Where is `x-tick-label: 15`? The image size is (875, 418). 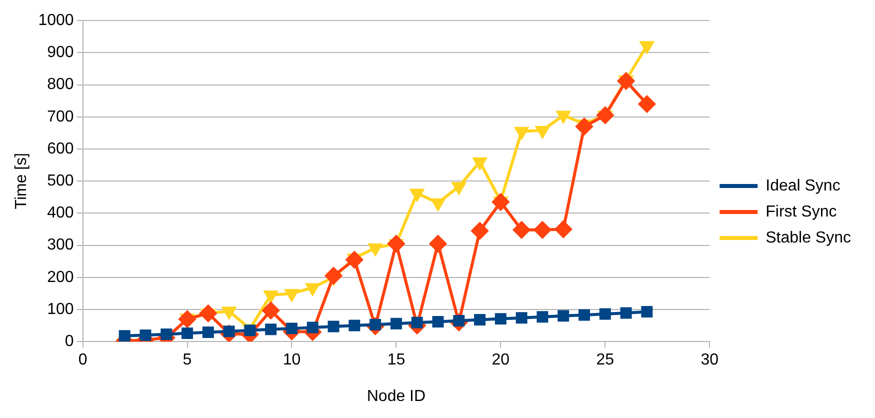
x-tick-label: 15 is located at coordinates (396, 360).